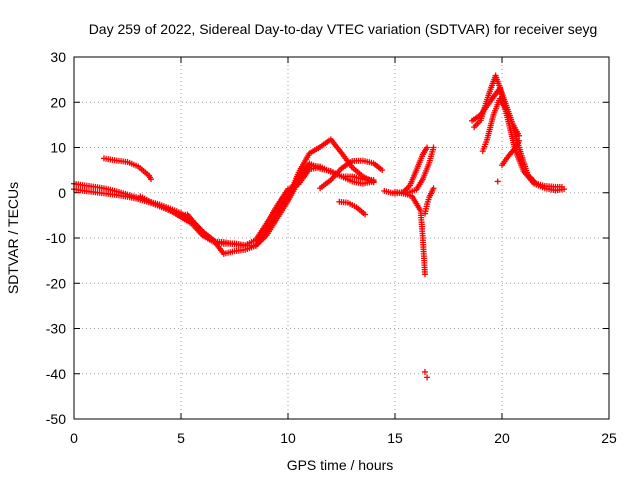  Describe the element at coordinates (288, 438) in the screenshot. I see `x-tick-label: 10` at that location.